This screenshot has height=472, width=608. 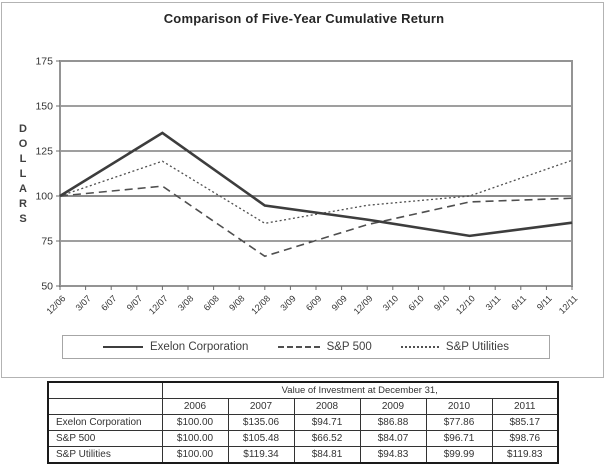 I want to click on y-tick-label: 150, so click(x=44, y=107).